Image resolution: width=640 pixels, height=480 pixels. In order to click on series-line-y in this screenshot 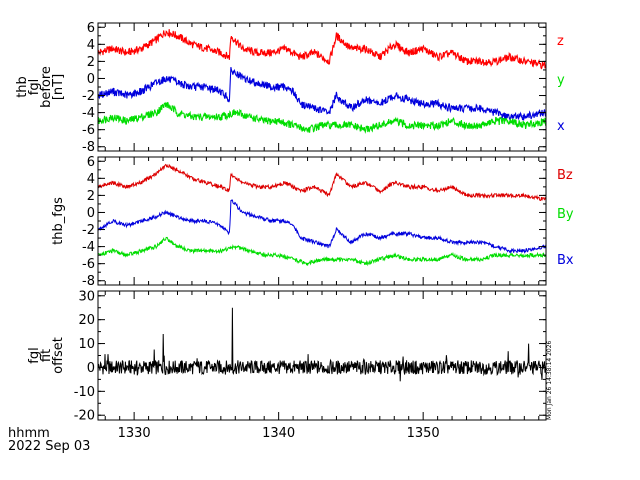, I will do `click(322, 117)`.